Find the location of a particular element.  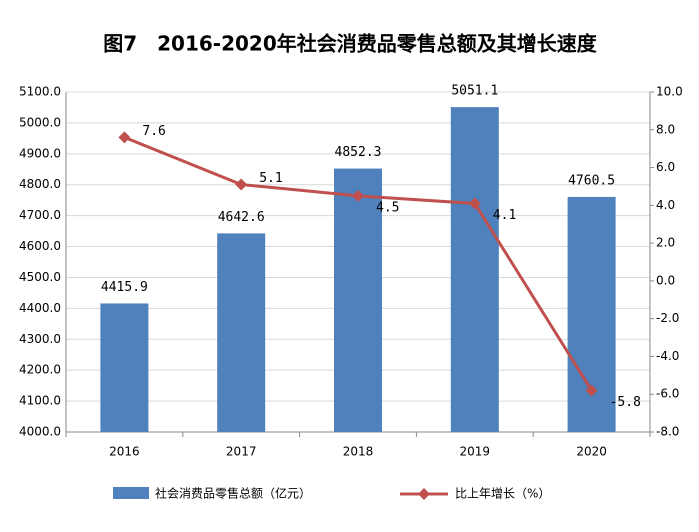

value-label: 4852.3 is located at coordinates (358, 152).